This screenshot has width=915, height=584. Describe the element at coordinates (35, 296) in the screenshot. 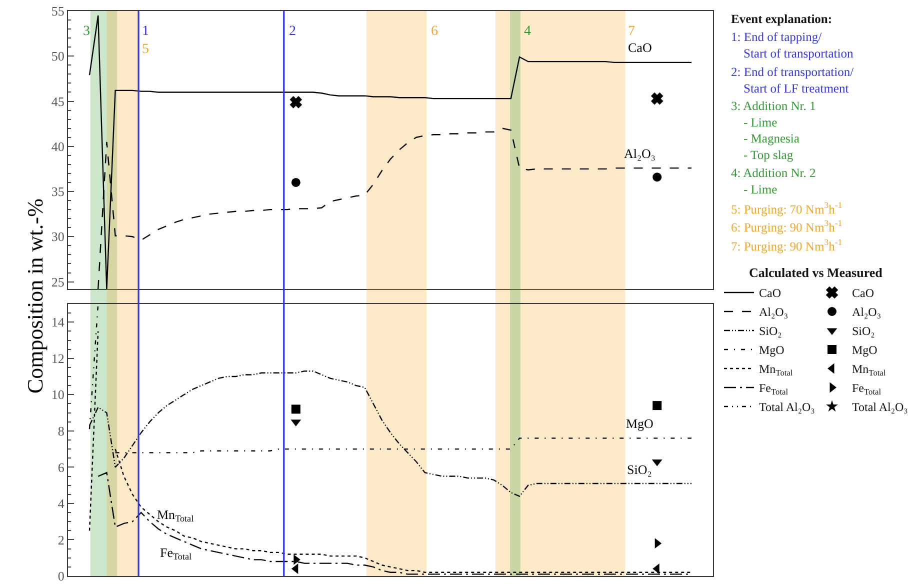

I see `y-axis-title: Composition in wt.-%` at that location.